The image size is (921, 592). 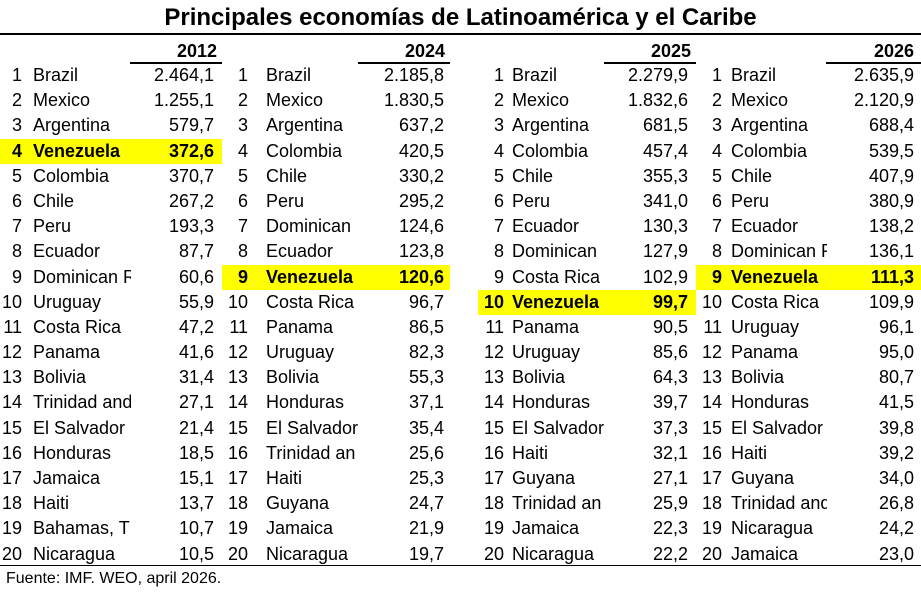 I want to click on value-cell: 99,7, so click(x=670, y=301).